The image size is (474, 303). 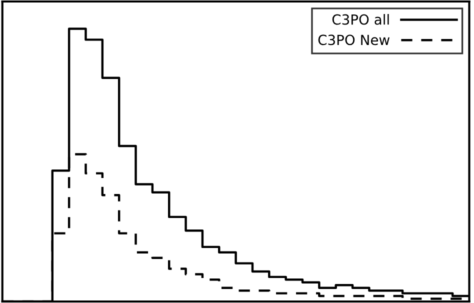 I want to click on legend-label: C3PO New, so click(x=354, y=40).